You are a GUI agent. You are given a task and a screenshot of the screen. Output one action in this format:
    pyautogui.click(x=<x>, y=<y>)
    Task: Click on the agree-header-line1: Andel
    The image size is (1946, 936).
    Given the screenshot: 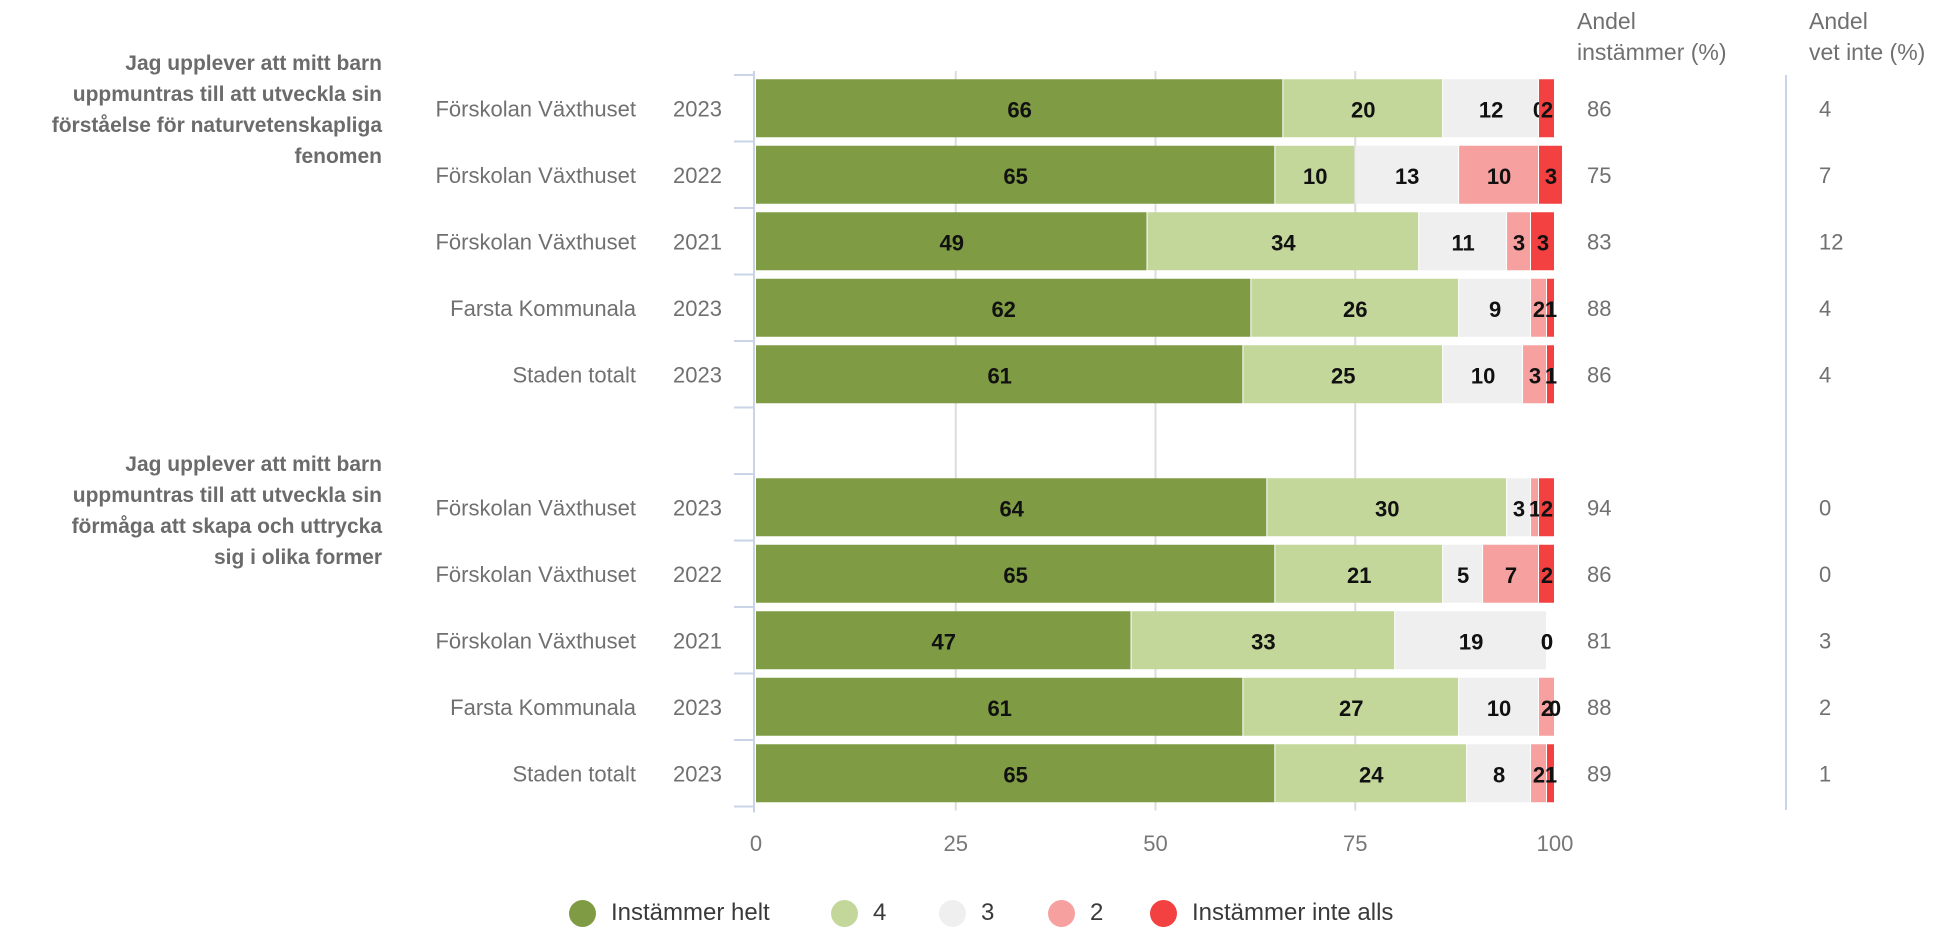 What is the action you would take?
    pyautogui.click(x=1606, y=21)
    